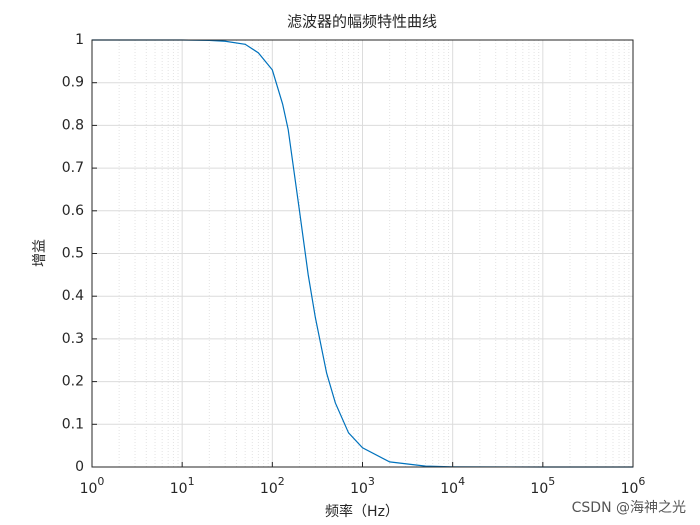 The image size is (700, 525). Describe the element at coordinates (73, 254) in the screenshot. I see `y-tick-label: 0.5` at that location.